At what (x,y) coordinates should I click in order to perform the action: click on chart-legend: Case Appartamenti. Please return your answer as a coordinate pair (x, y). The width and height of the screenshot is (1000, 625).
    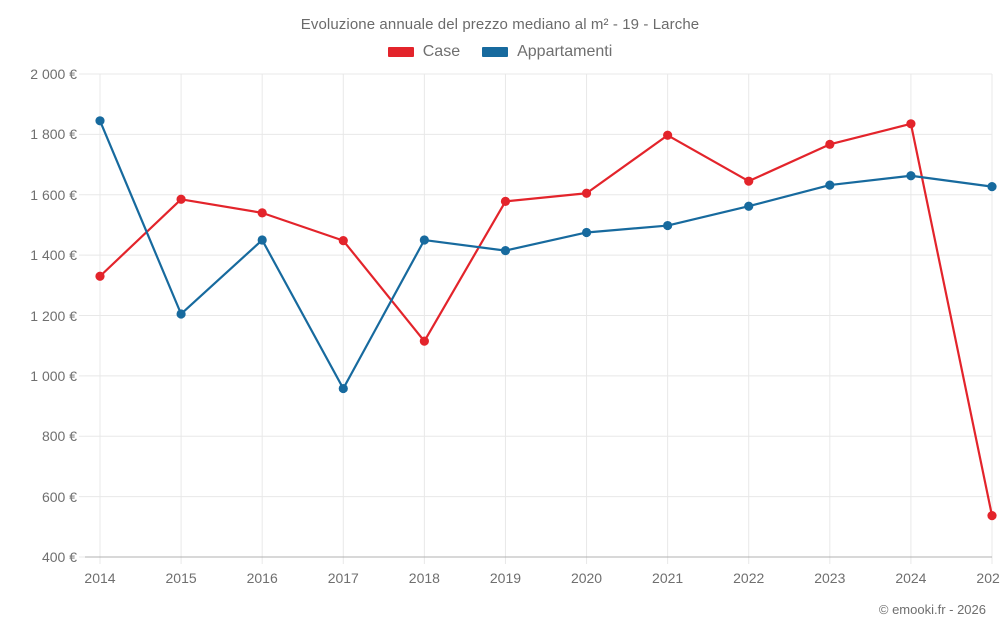
    Looking at the image, I should click on (500, 52).